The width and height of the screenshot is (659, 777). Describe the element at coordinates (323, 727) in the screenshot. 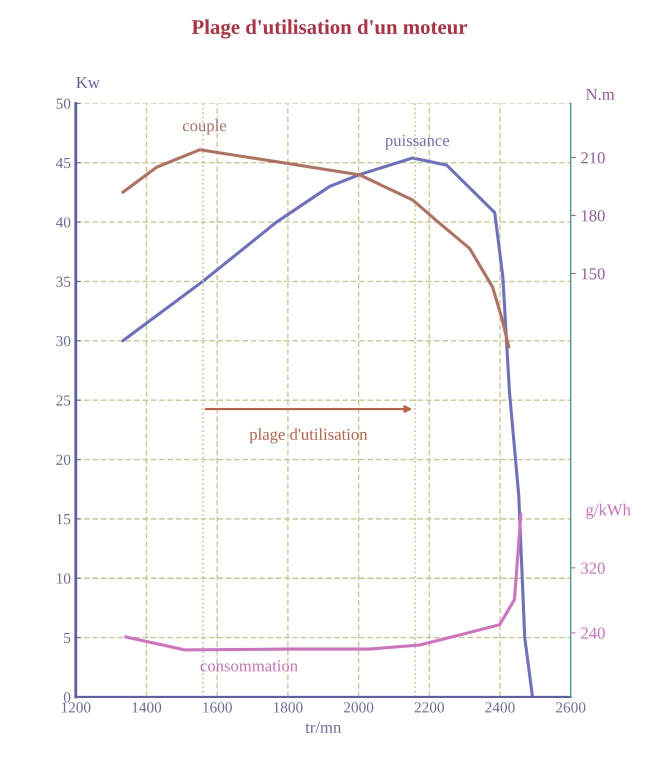

I see `x-axis-title: tr/mn` at that location.